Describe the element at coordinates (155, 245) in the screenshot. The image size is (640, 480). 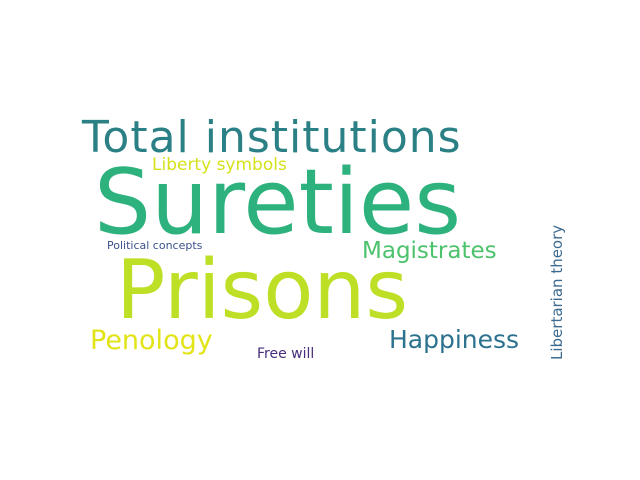
I see `word-political-concepts: Political concepts` at that location.